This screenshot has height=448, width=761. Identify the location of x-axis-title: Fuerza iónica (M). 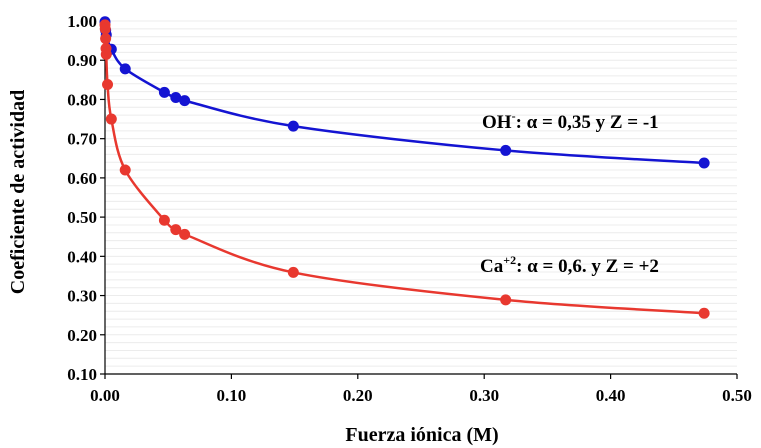
(421, 435).